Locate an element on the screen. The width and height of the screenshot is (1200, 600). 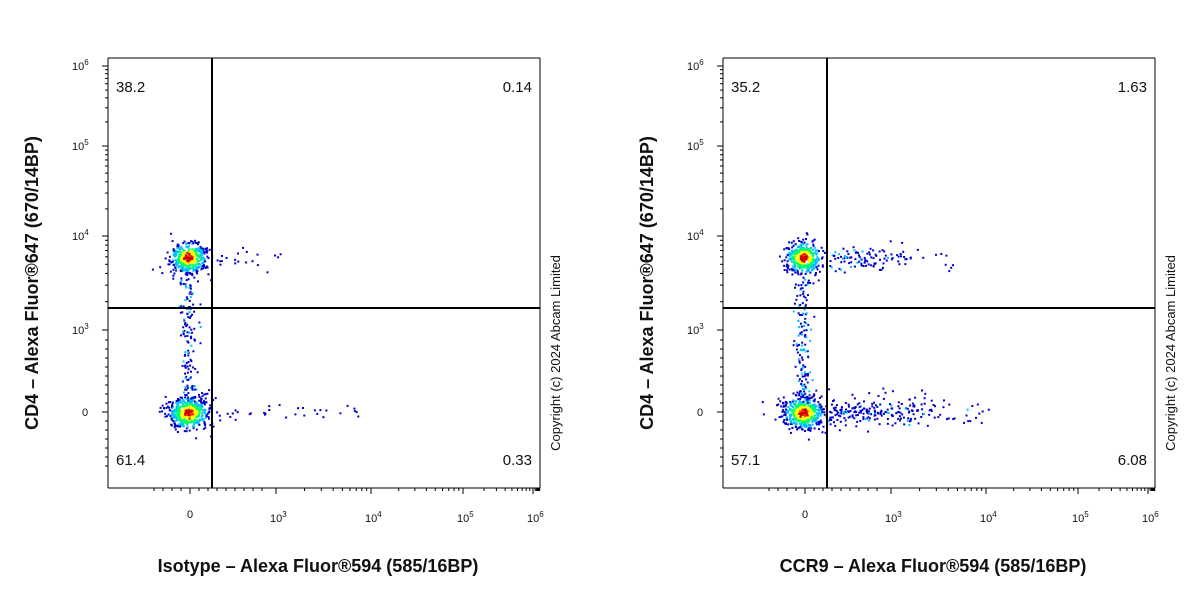
y-tick-label: 103 is located at coordinates (80, 329).